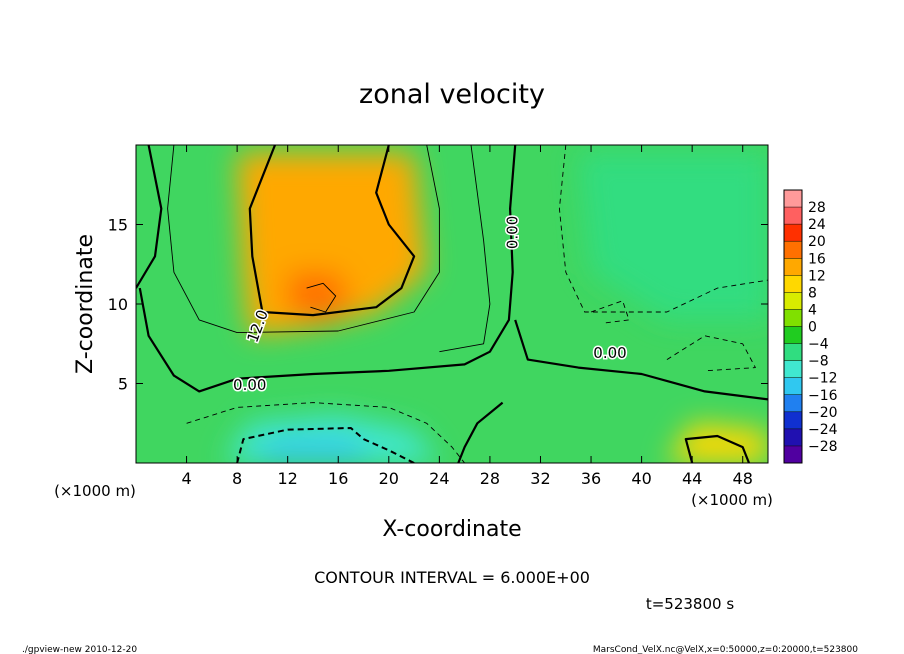 The width and height of the screenshot is (904, 654). What do you see at coordinates (692, 478) in the screenshot?
I see `x-tick-label-44: 44` at bounding box center [692, 478].